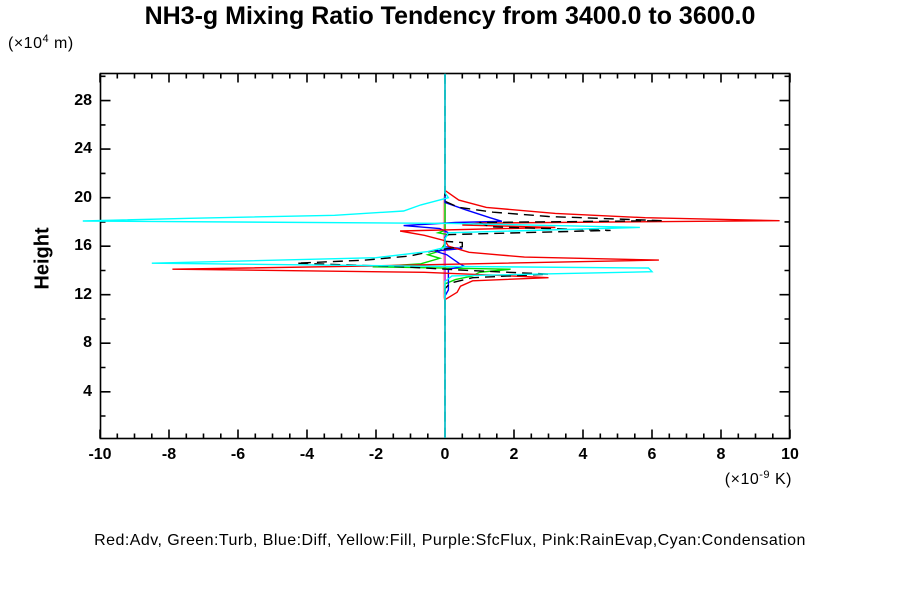 This screenshot has height=600, width=900. I want to click on x-tick-label: -8, so click(169, 454).